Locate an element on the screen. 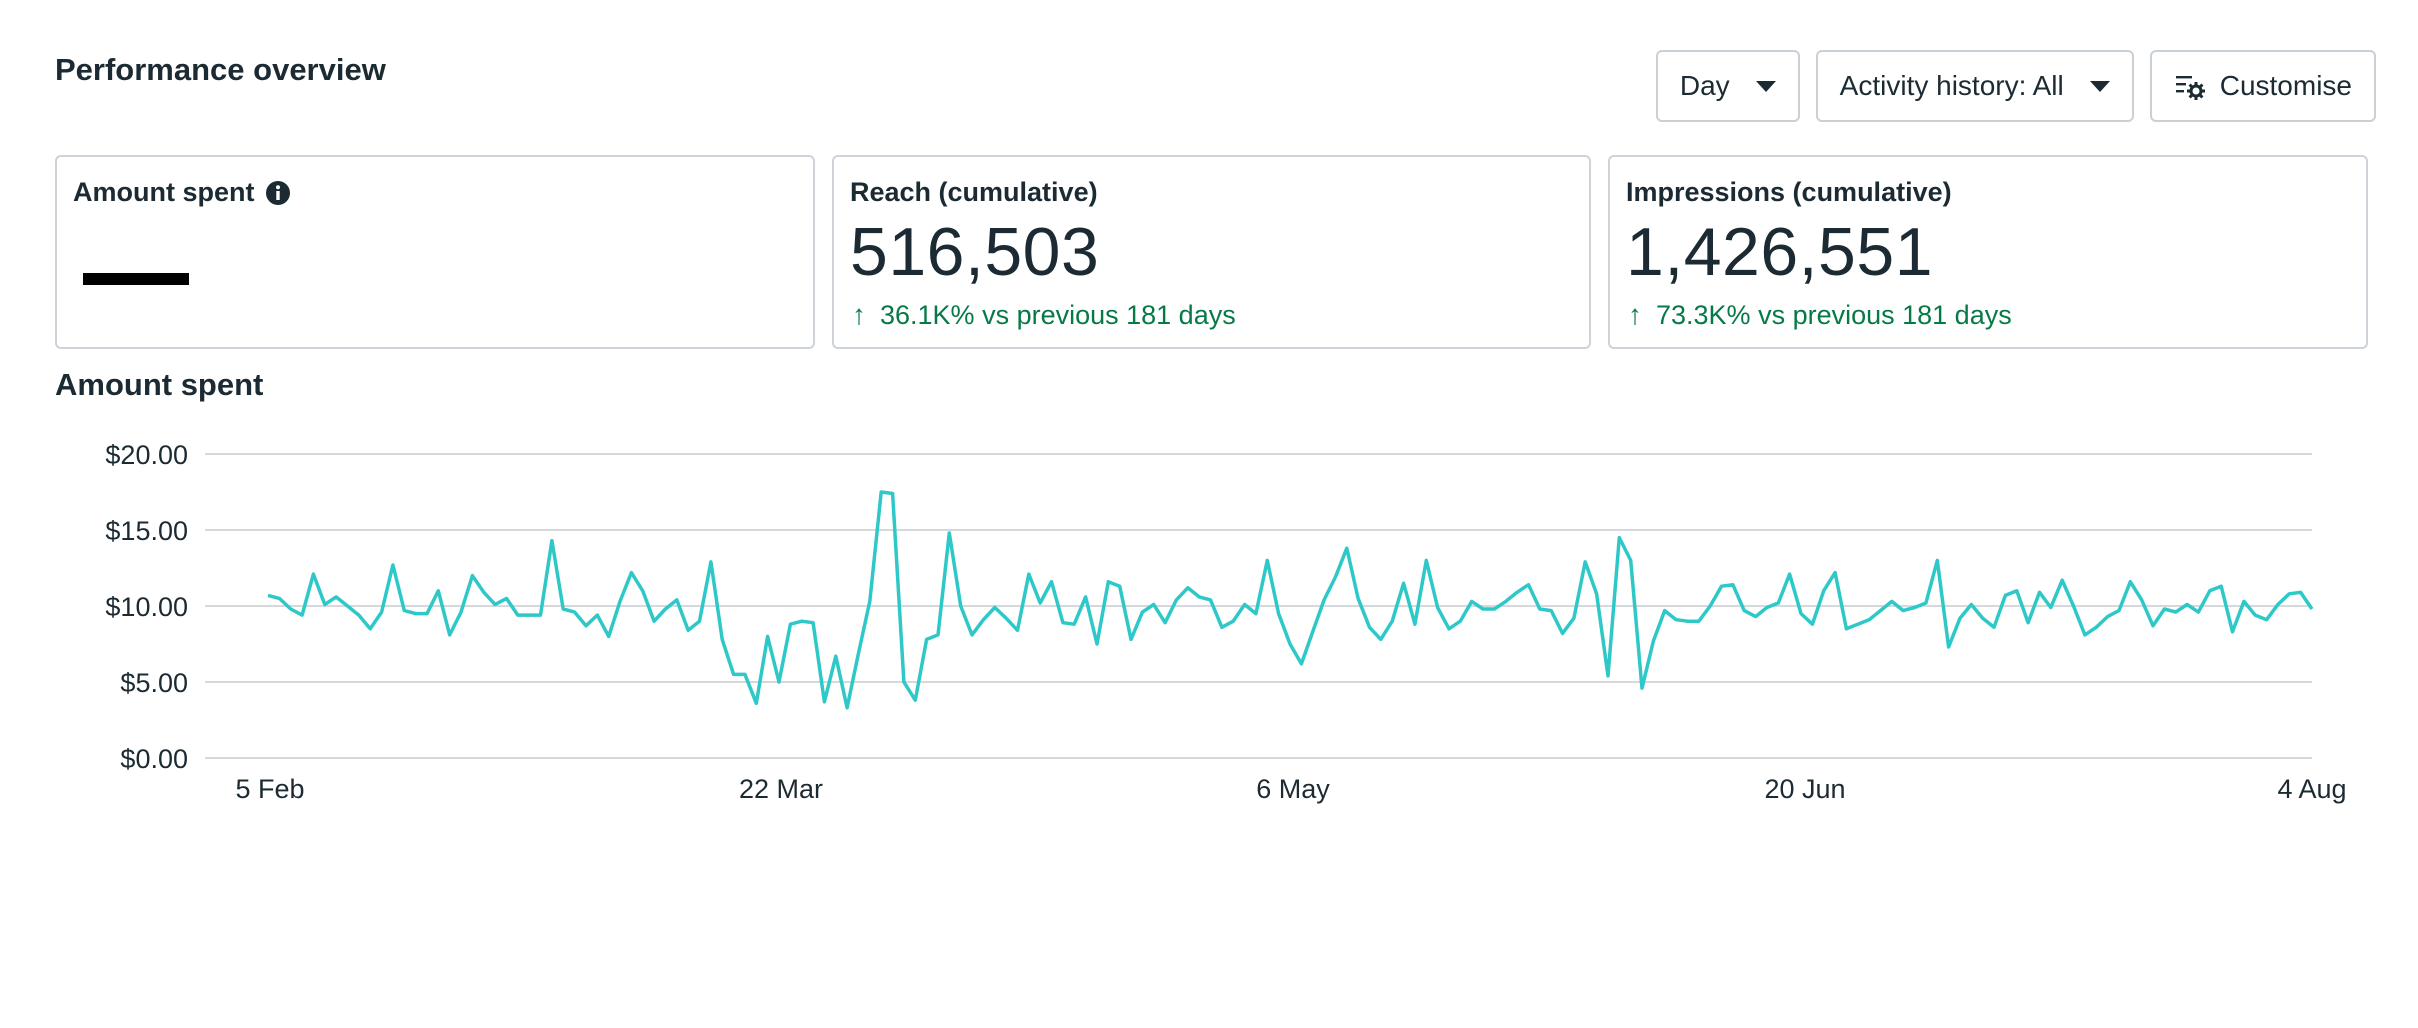  customise-label: Customise is located at coordinates (2285, 85).